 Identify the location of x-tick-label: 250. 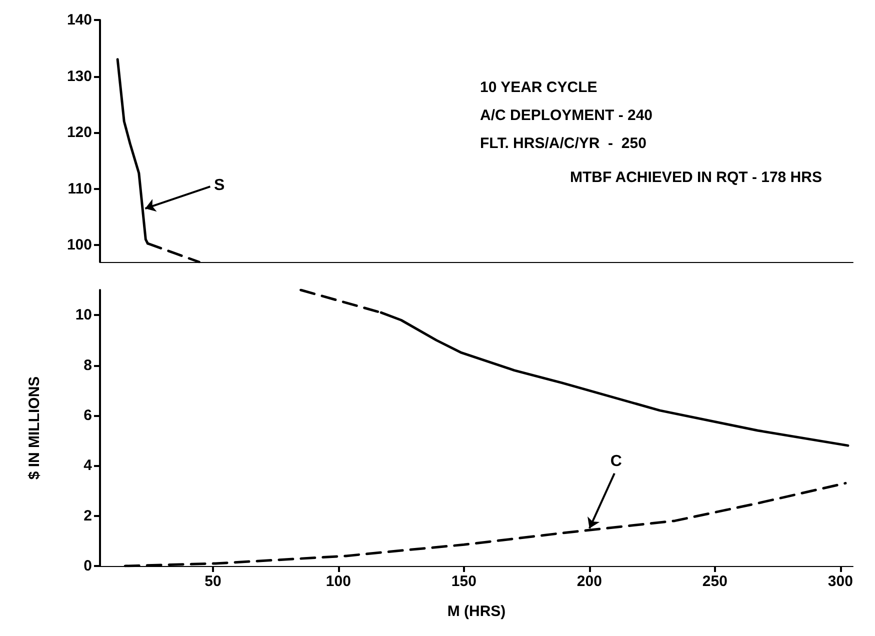
(715, 581).